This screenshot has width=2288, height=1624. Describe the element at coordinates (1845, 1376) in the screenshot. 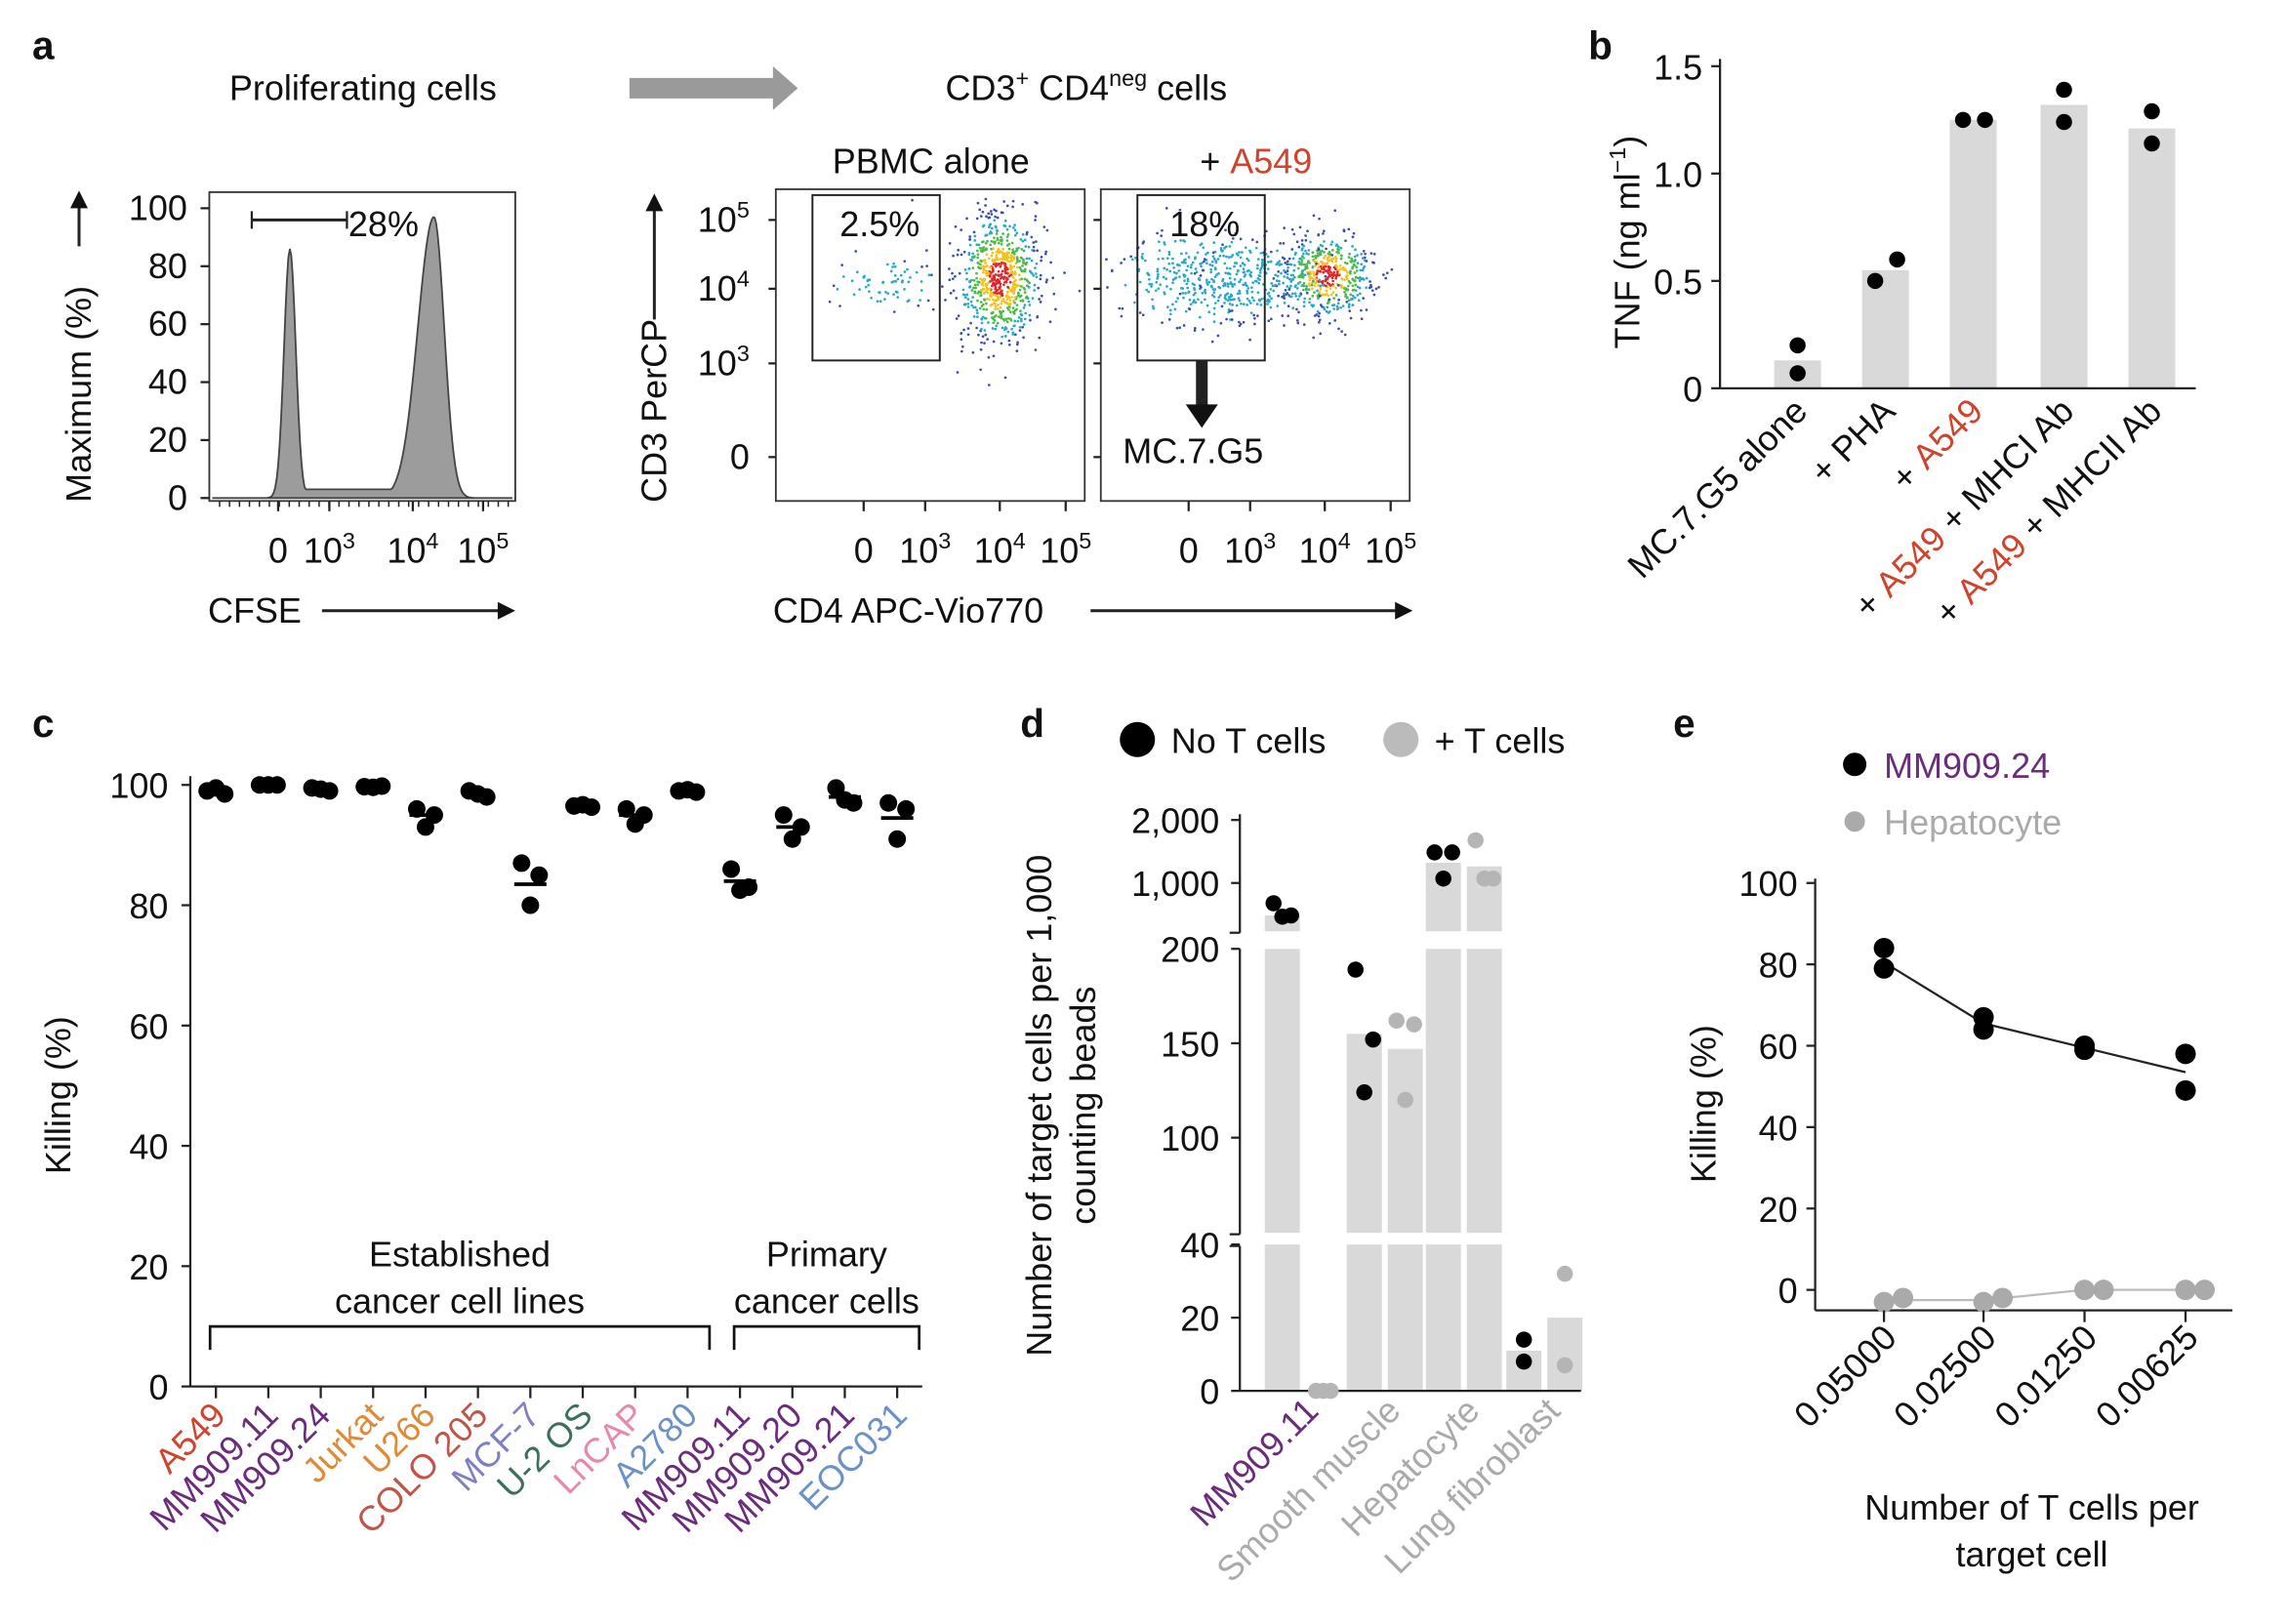

I see `ratio-label: 0.05000` at that location.